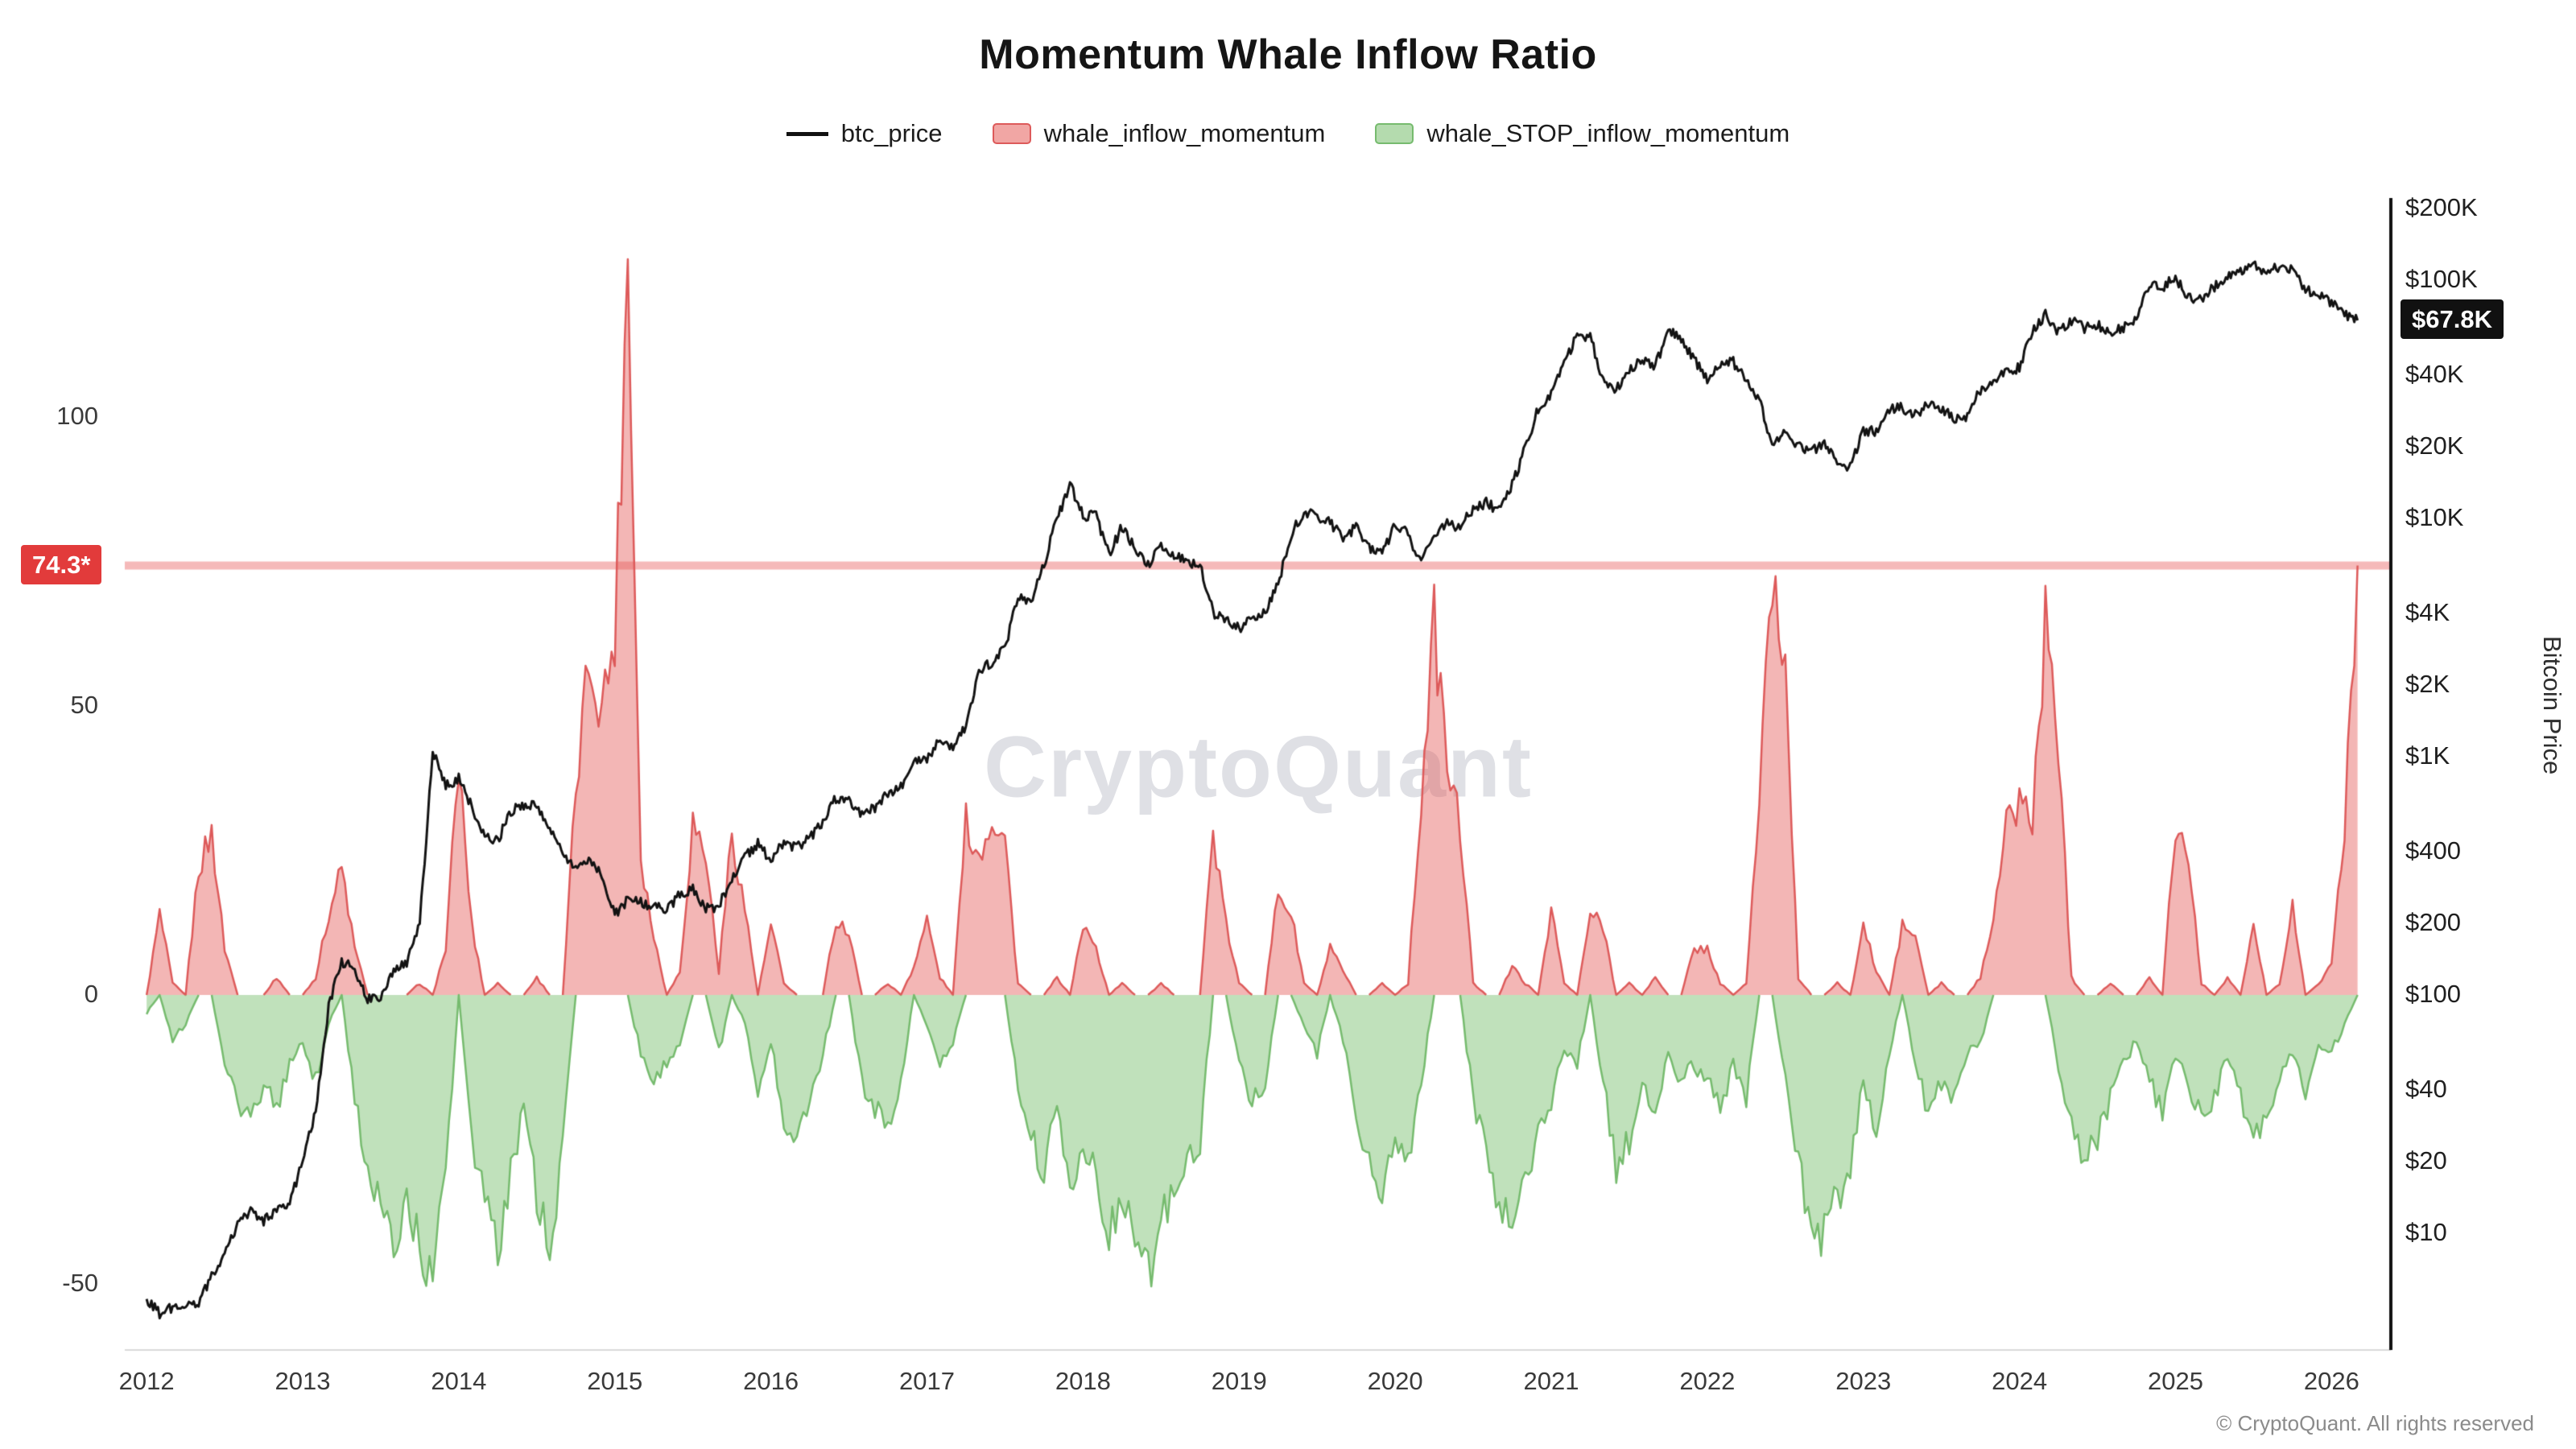 This screenshot has width=2576, height=1449. What do you see at coordinates (2375, 1423) in the screenshot?
I see `copyright-footer: © CryptoQuant. All rights reserved` at bounding box center [2375, 1423].